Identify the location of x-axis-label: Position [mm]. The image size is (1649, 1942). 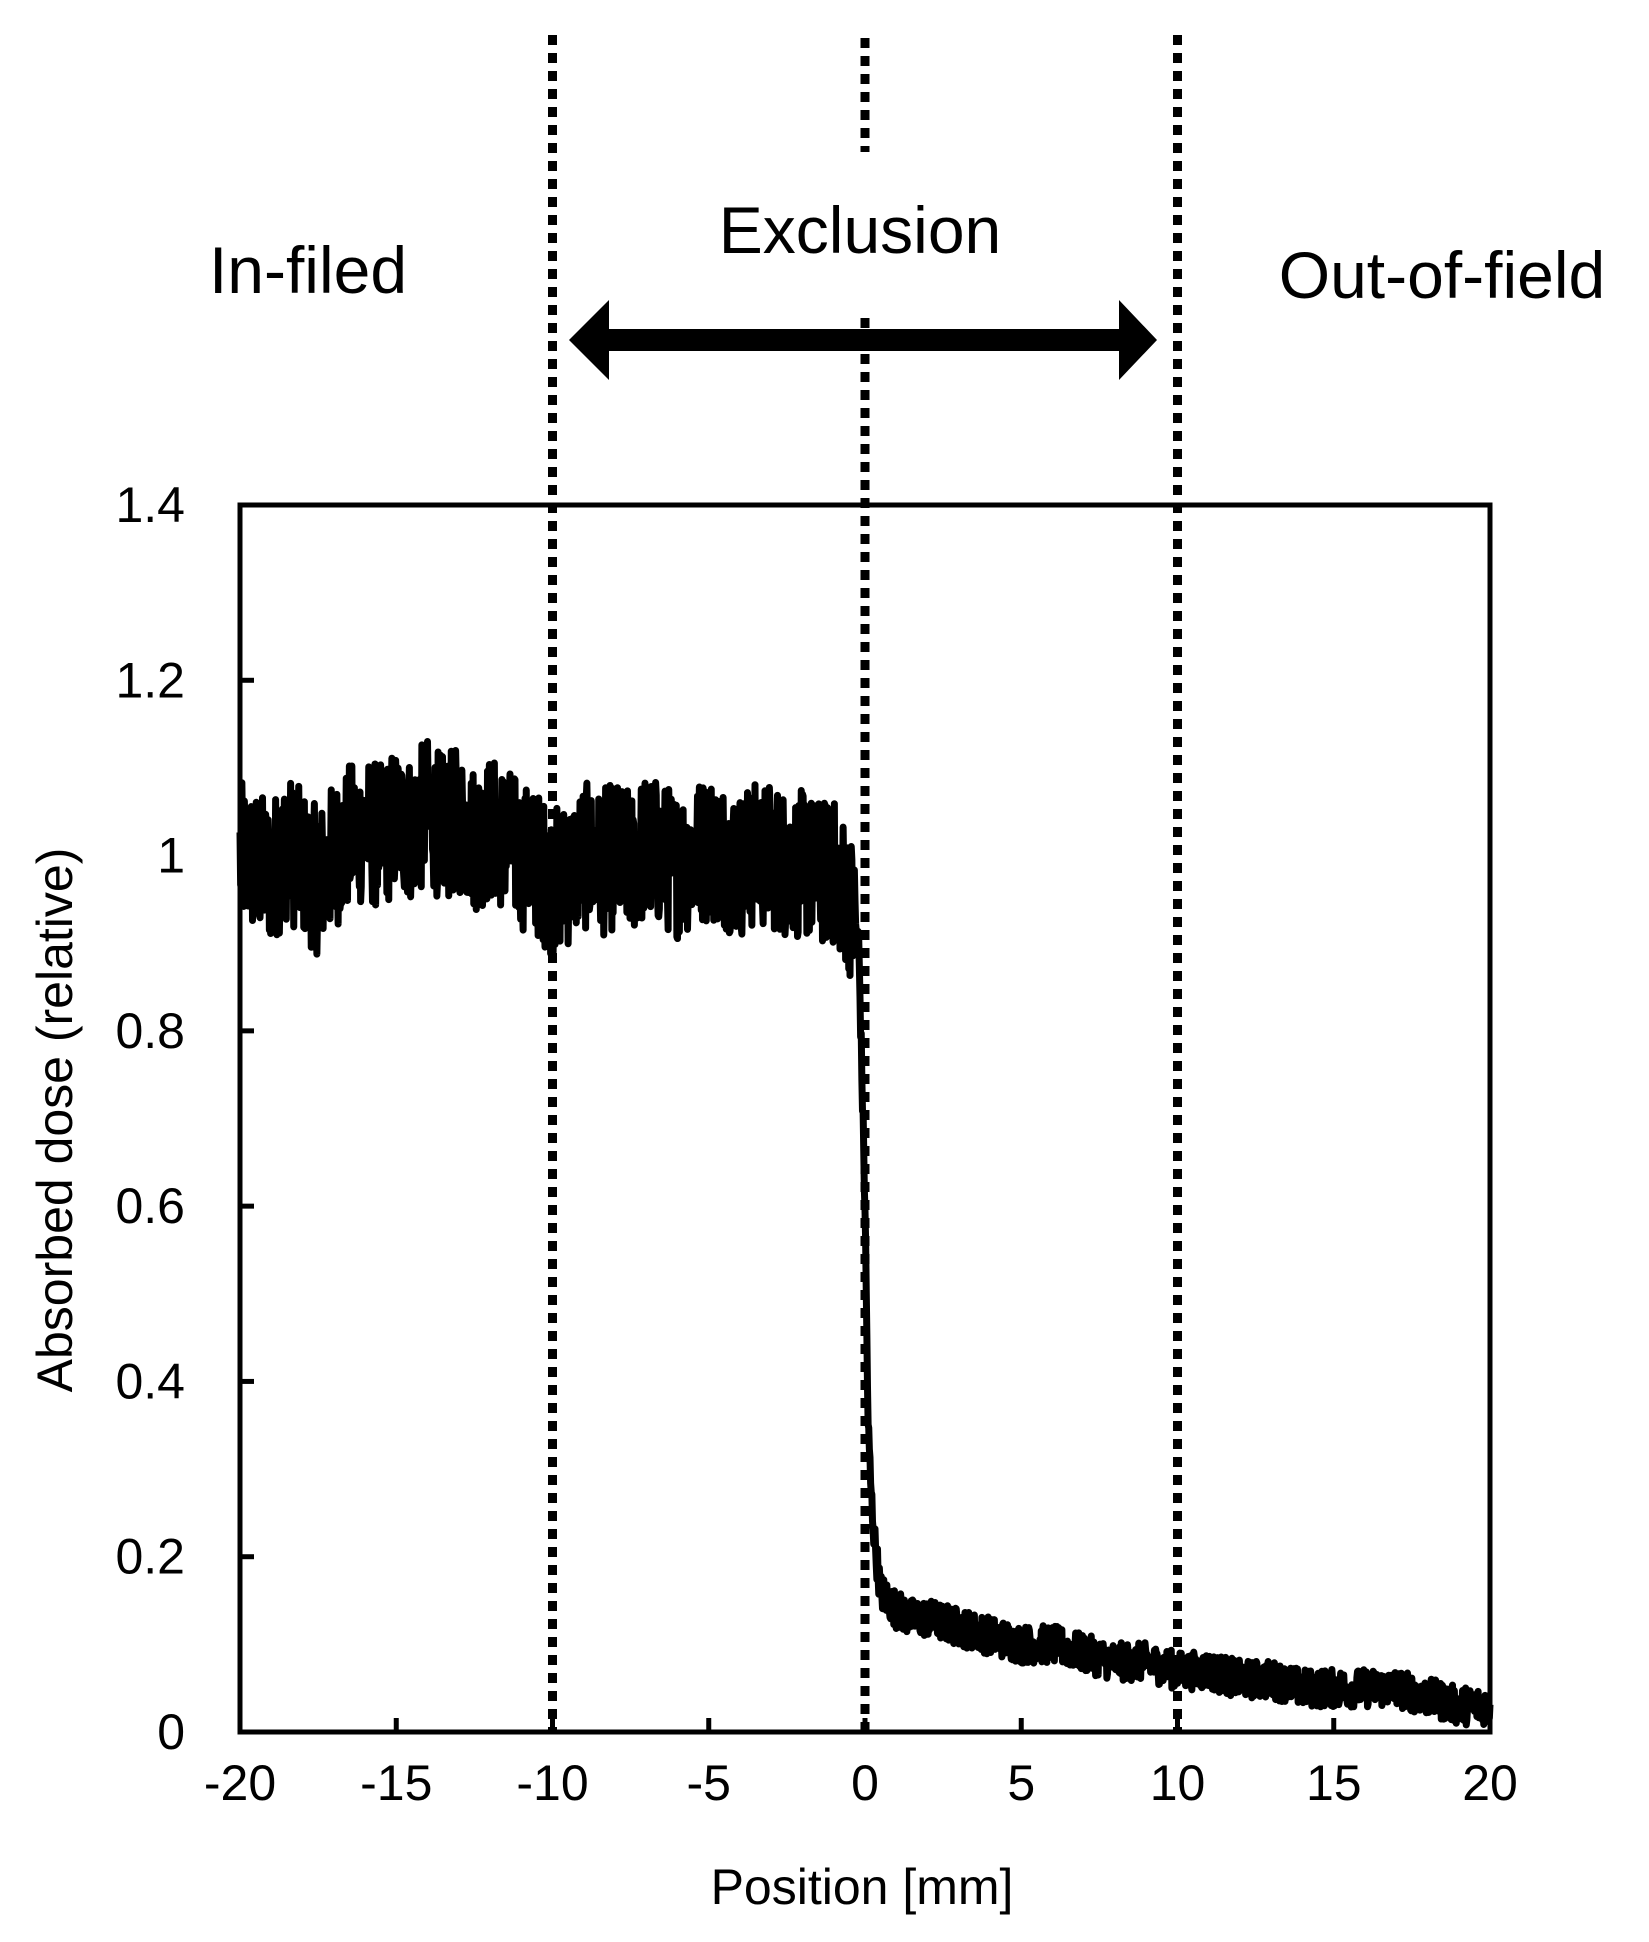
(862, 1887).